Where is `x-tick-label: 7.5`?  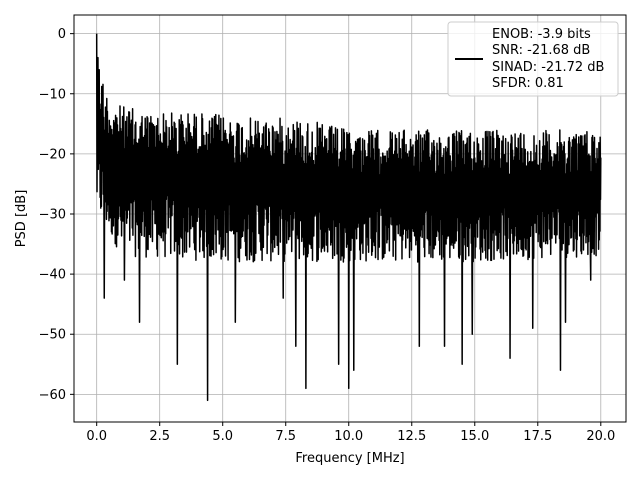
x-tick-label: 7.5 is located at coordinates (285, 436).